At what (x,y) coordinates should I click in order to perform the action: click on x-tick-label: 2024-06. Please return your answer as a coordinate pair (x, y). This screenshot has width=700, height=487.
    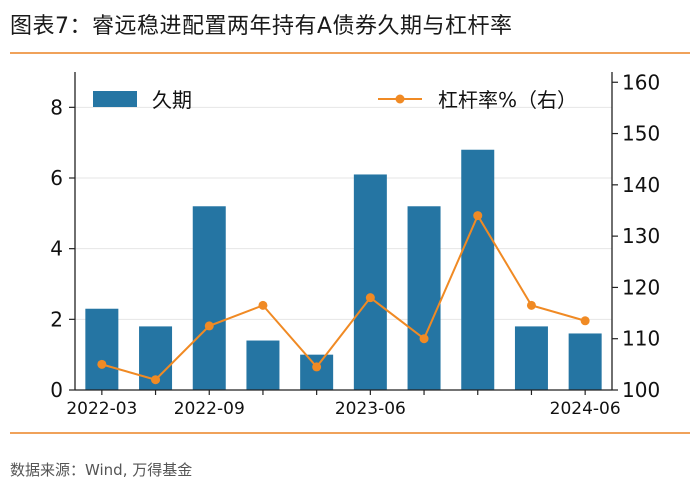
    Looking at the image, I should click on (585, 409).